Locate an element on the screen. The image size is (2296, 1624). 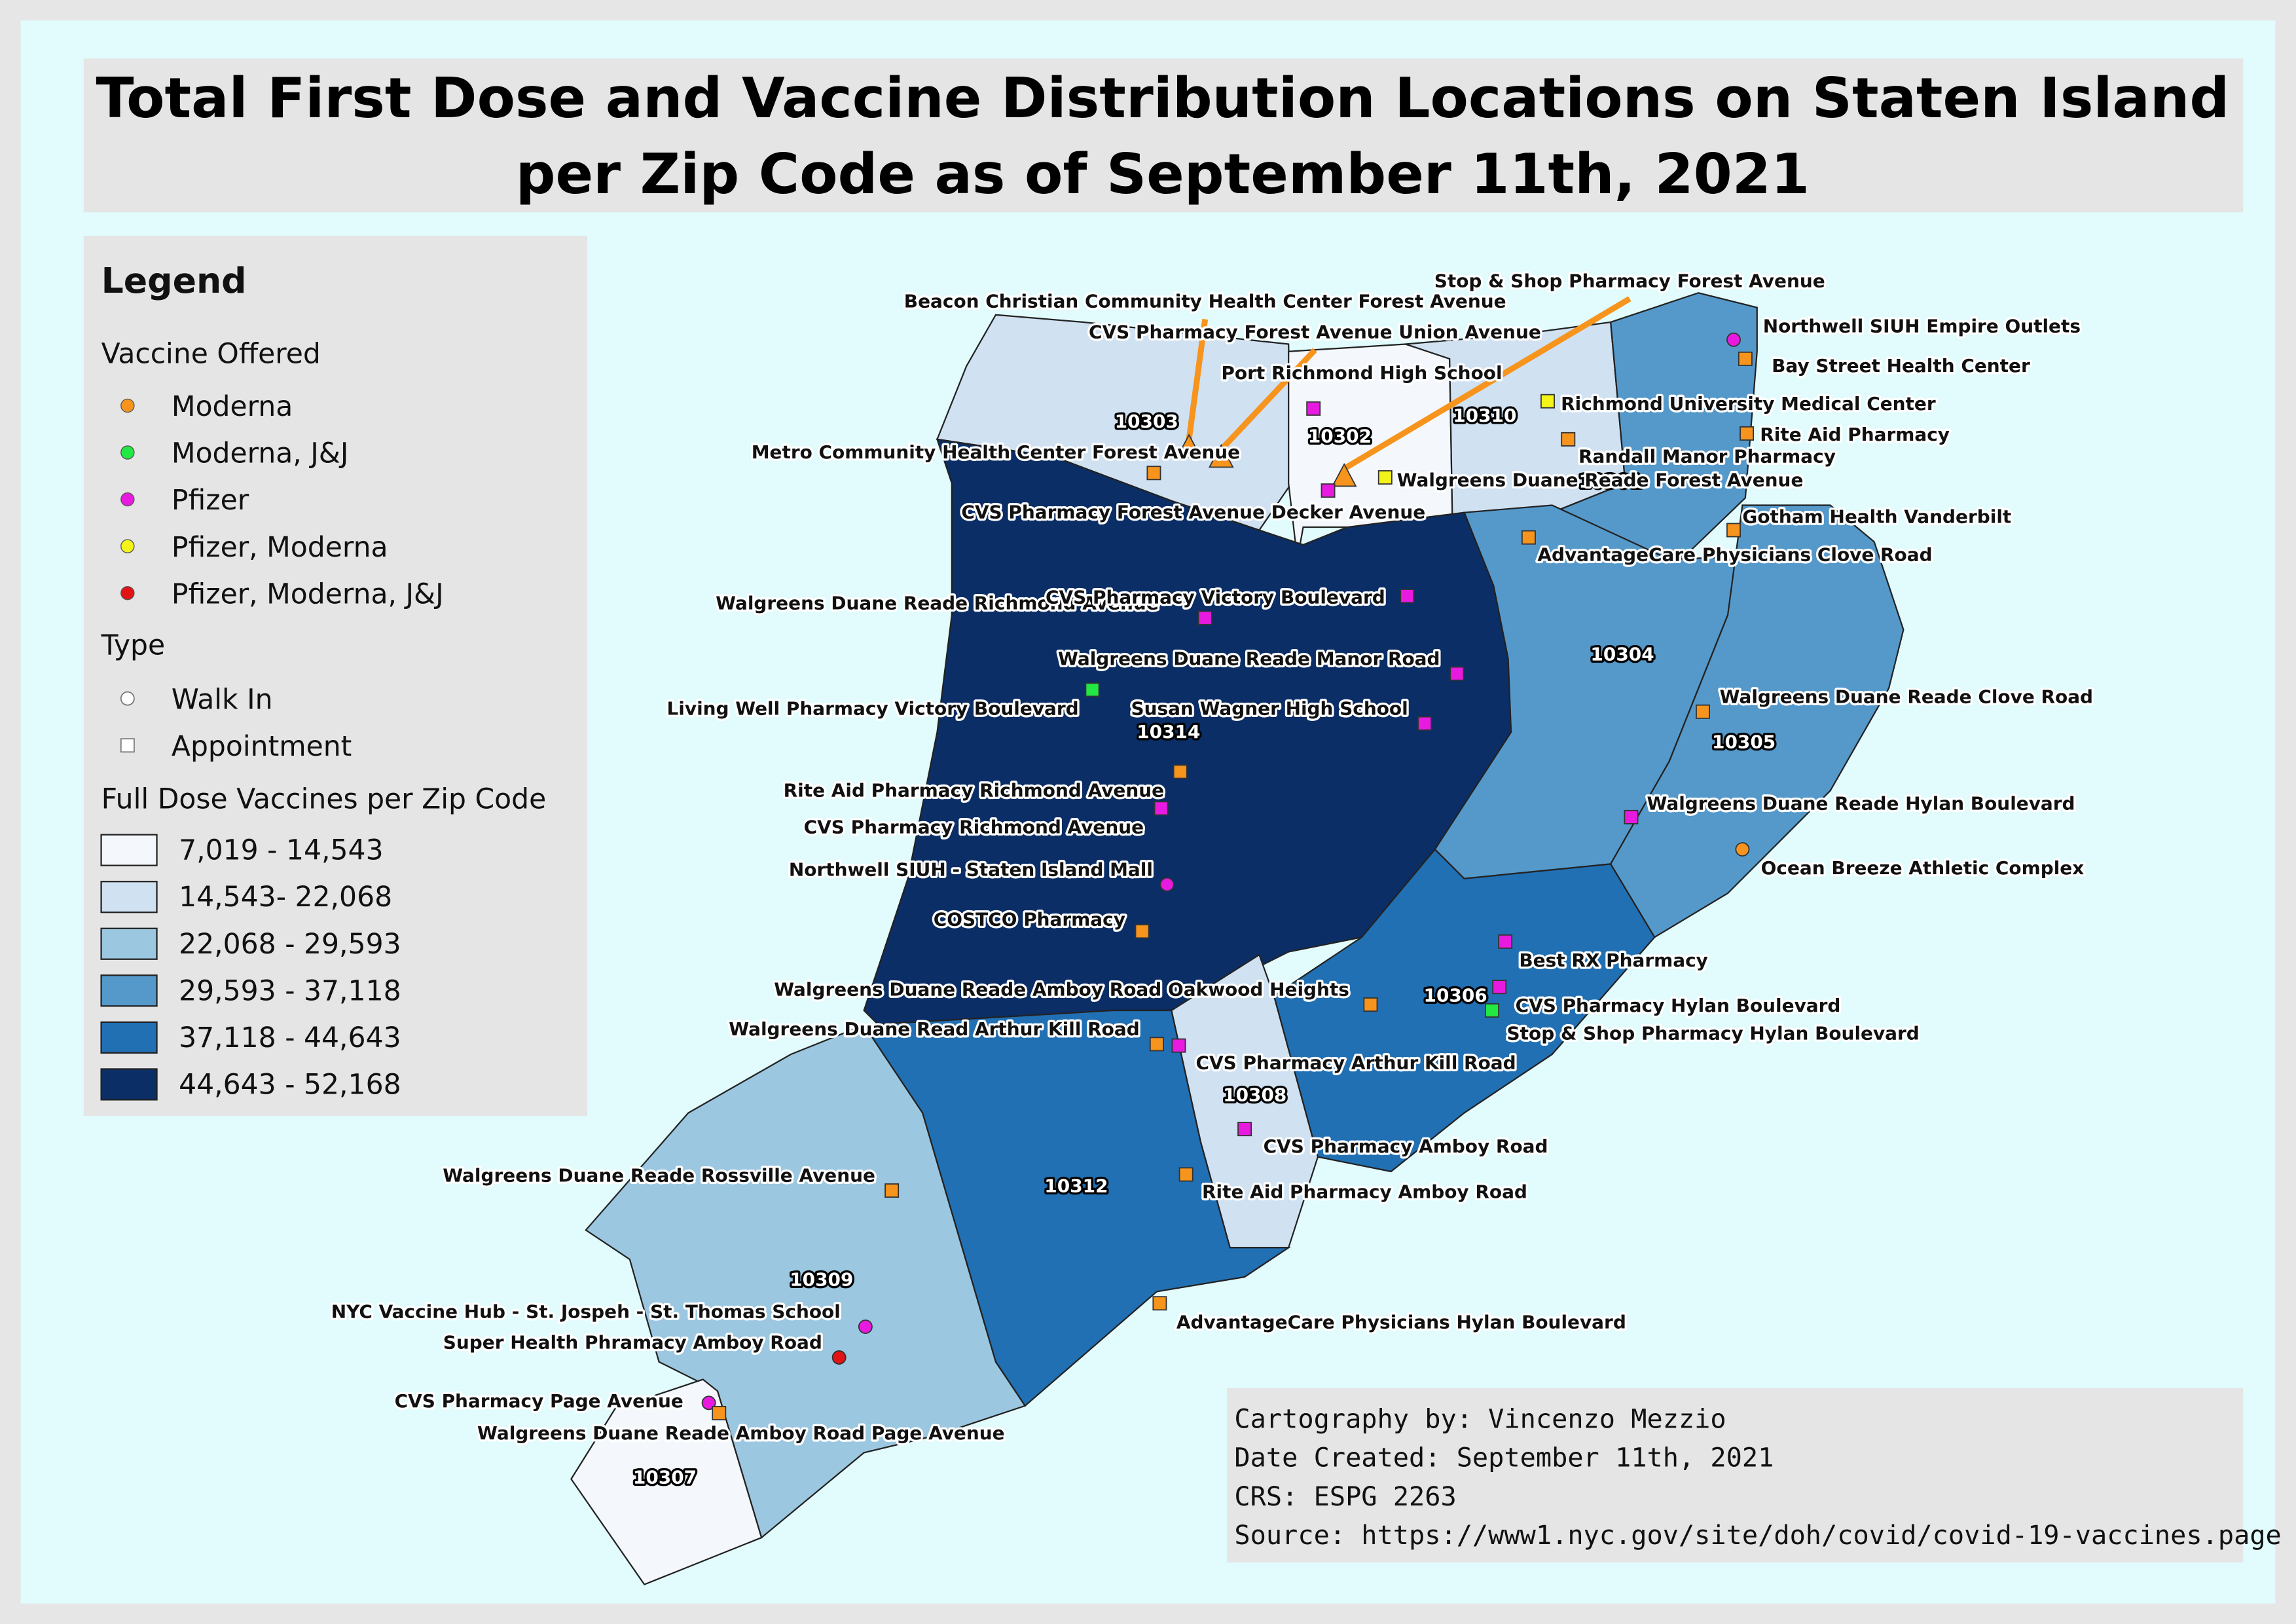
location-label: Rite Aid Pharmacy Amboy Road is located at coordinates (1364, 1191).